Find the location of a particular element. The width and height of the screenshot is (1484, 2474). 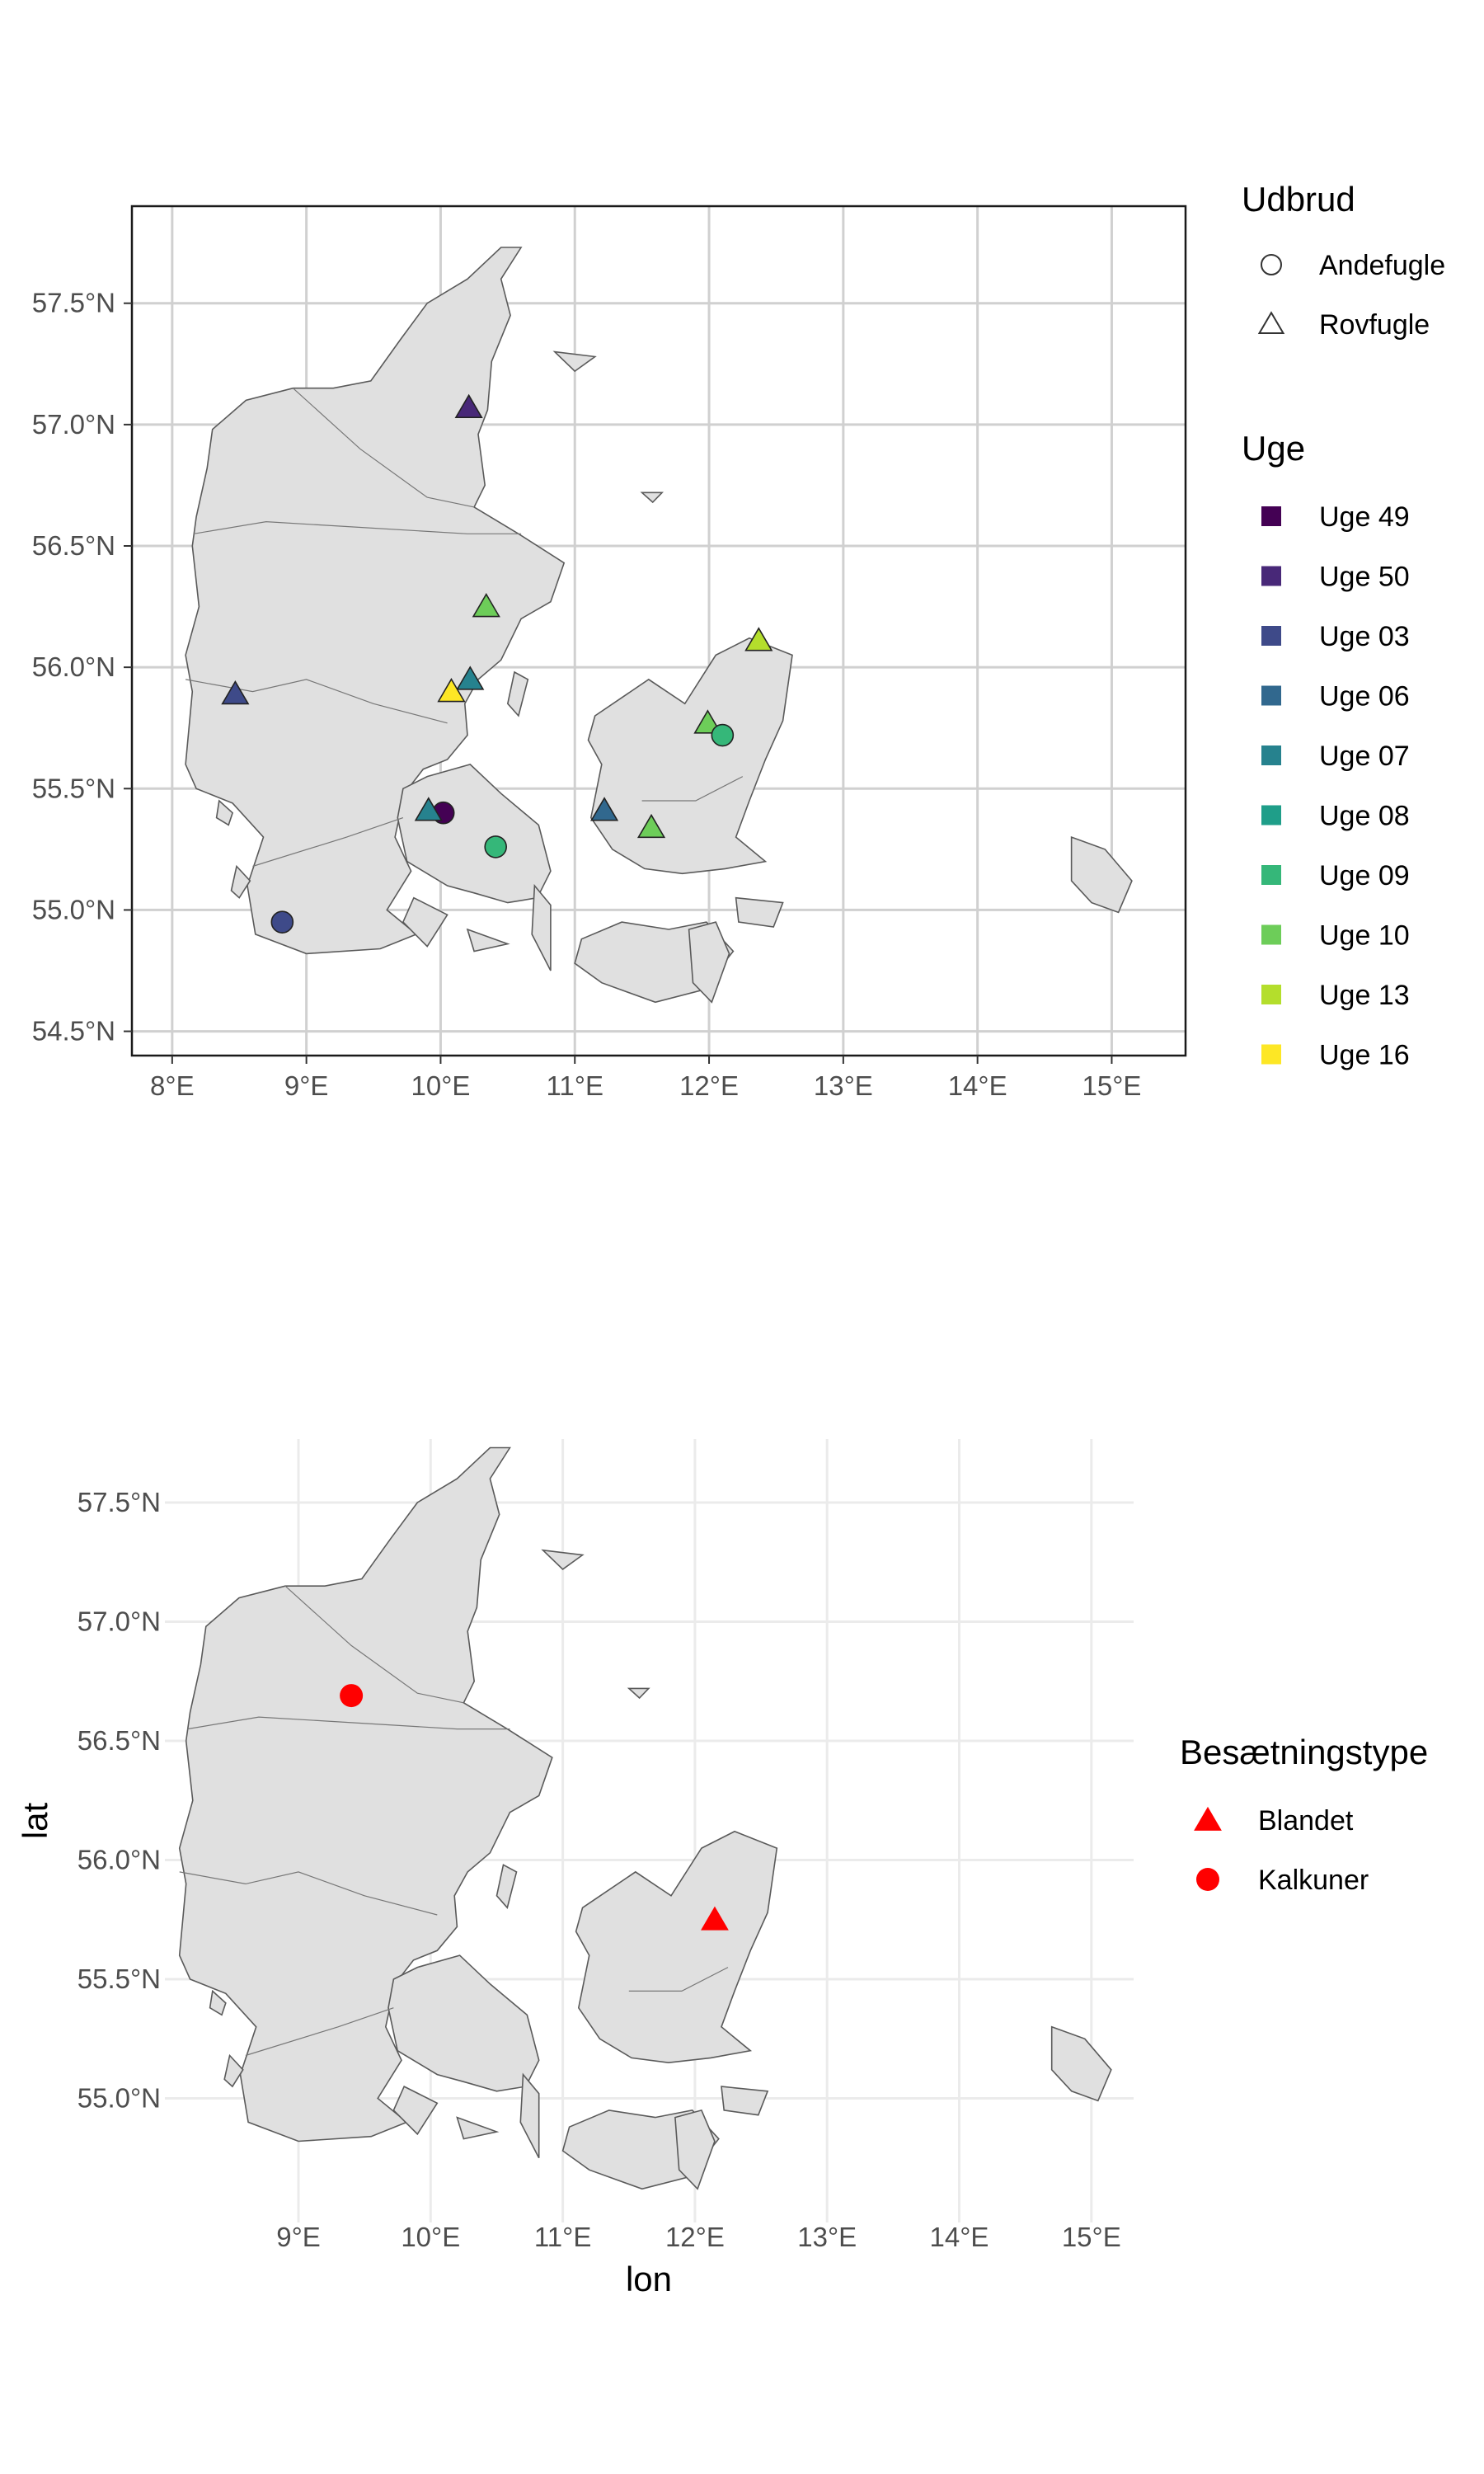

legend-besaetningstype: Besætningstype Blandet Kalkuner is located at coordinates (1304, 1814).